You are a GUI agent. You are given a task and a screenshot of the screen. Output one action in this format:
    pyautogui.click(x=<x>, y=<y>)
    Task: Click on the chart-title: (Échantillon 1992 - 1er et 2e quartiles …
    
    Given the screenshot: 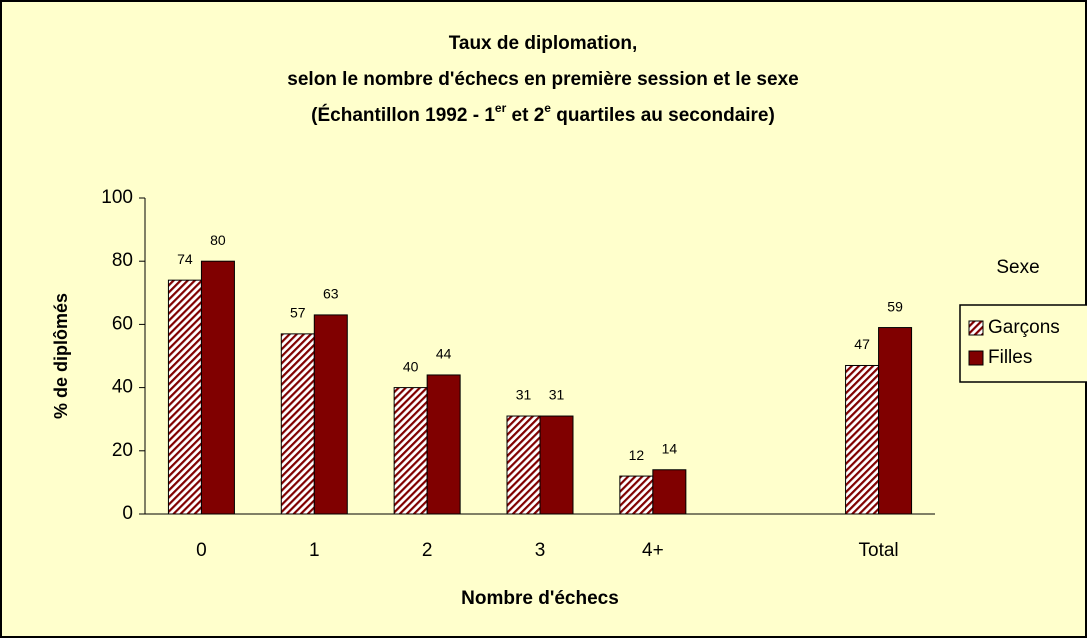 What is the action you would take?
    pyautogui.click(x=543, y=113)
    